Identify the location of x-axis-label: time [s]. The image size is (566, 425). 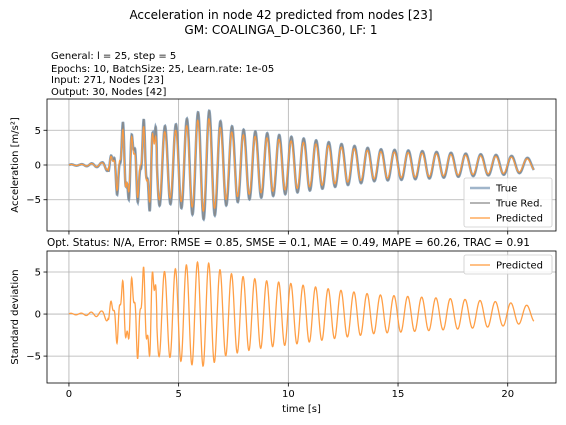
(301, 409).